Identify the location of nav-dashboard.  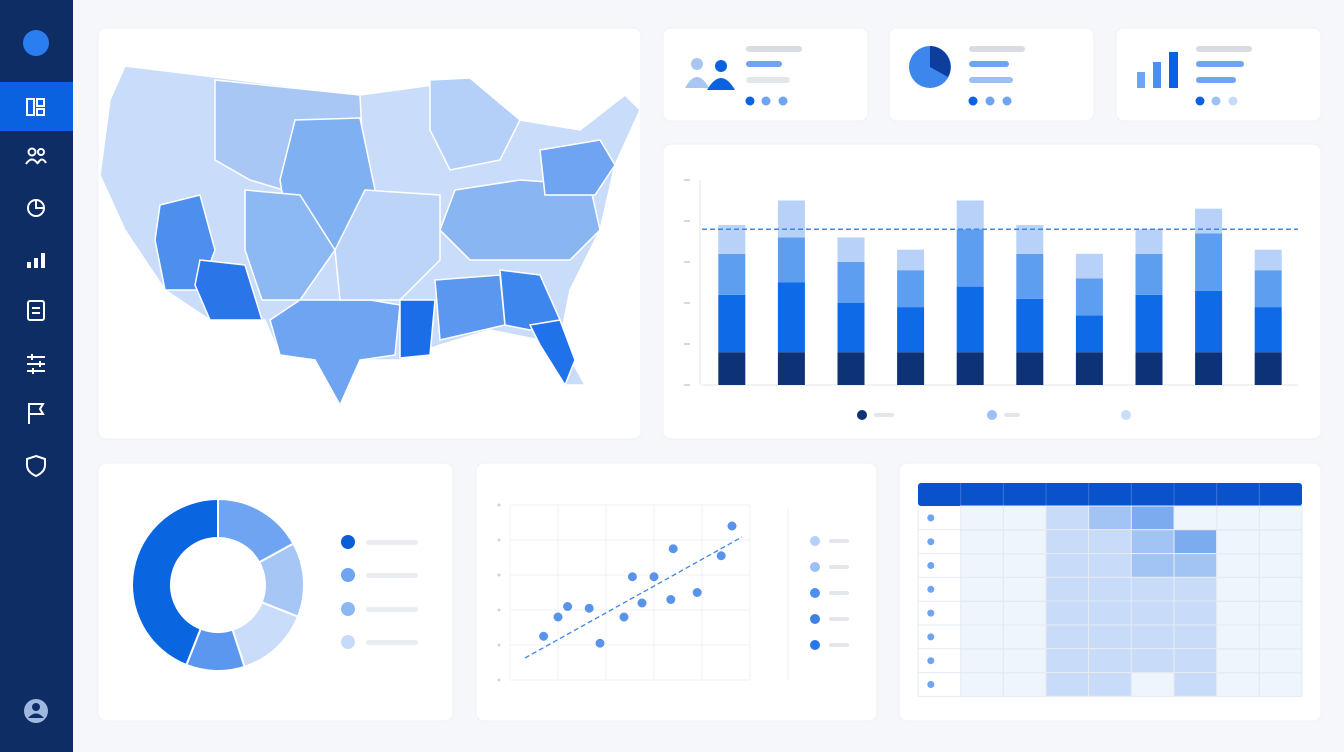
(30, 107).